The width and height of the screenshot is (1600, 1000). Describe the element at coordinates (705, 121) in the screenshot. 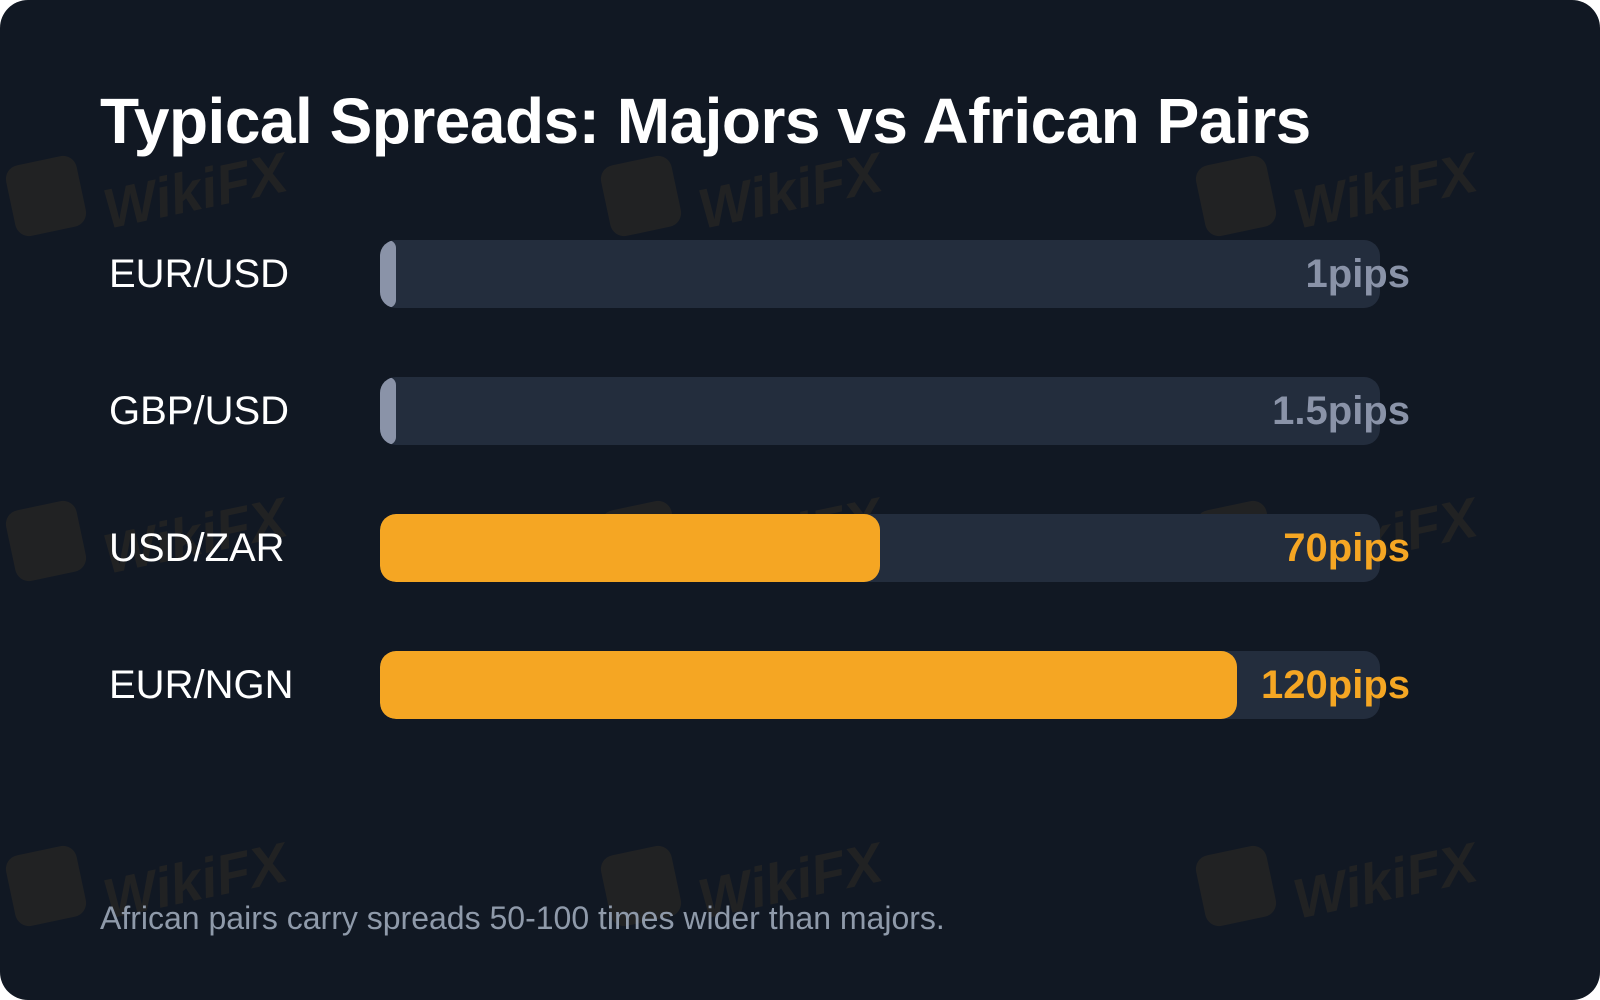

I see `chart-title: Typical Spreads: Majors vs African Pairs` at that location.